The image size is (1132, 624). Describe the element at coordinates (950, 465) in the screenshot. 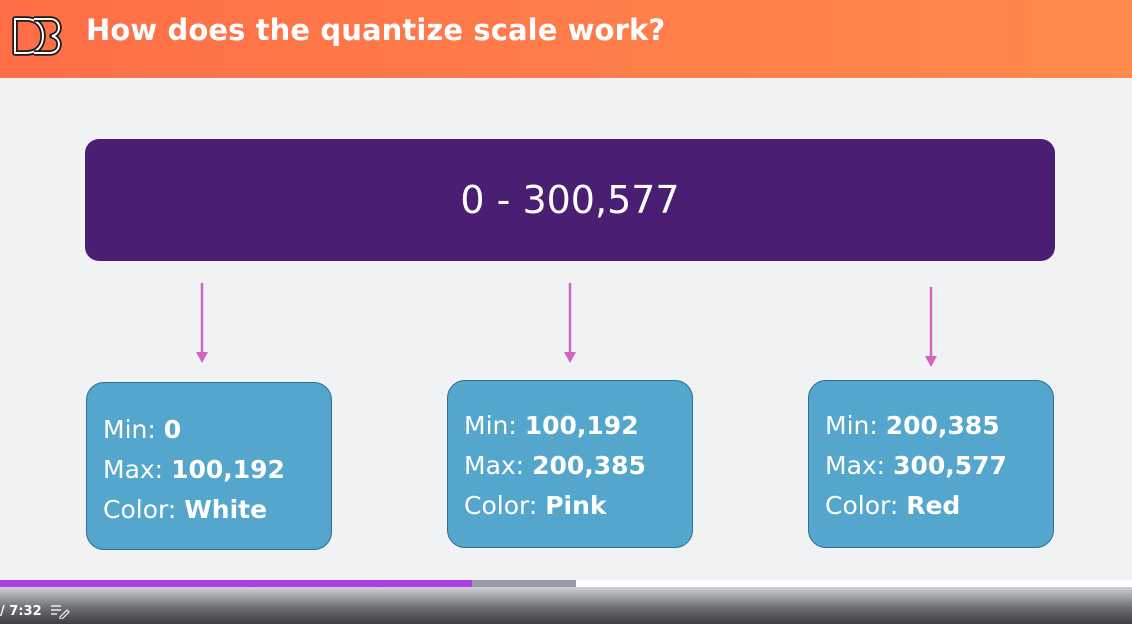

I see `bucket-max-value: 300,577` at that location.